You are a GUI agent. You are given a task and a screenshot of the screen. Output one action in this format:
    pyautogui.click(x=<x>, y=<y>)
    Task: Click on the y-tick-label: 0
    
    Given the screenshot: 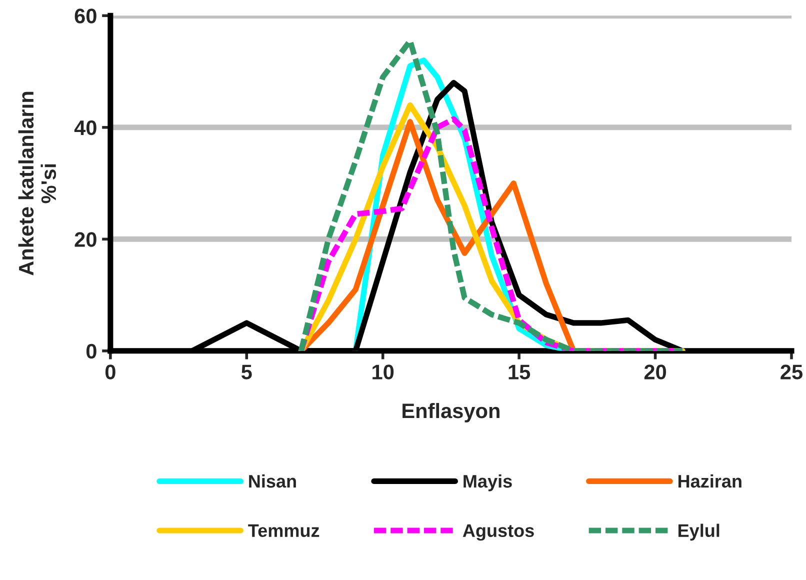 What is the action you would take?
    pyautogui.click(x=91, y=351)
    